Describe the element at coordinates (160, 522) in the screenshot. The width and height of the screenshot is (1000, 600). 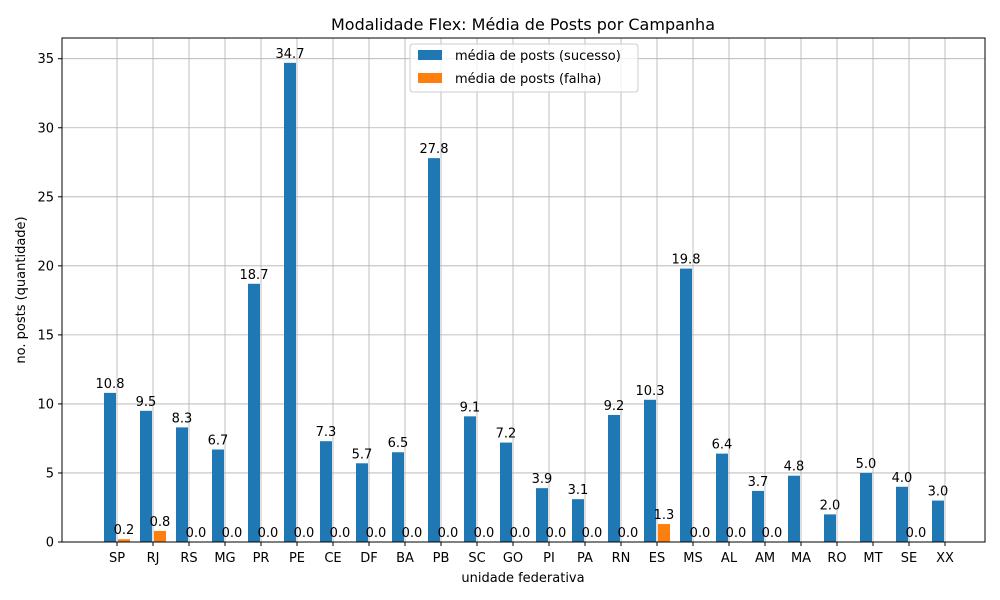
I see `data-label: 0.8` at that location.